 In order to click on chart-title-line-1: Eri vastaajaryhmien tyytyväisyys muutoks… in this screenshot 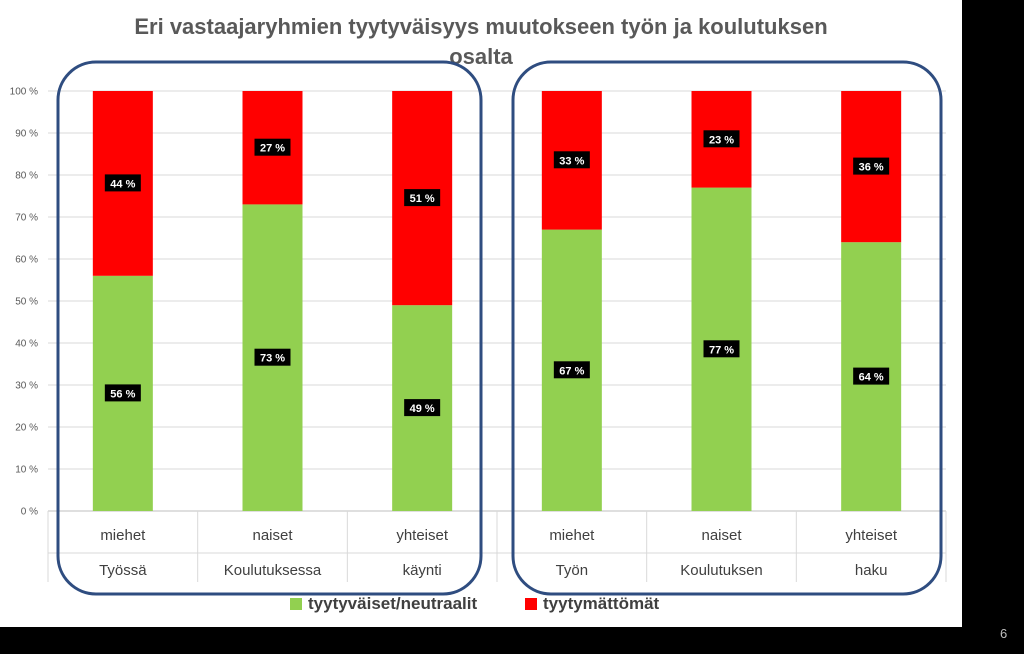, I will do `click(480, 26)`.